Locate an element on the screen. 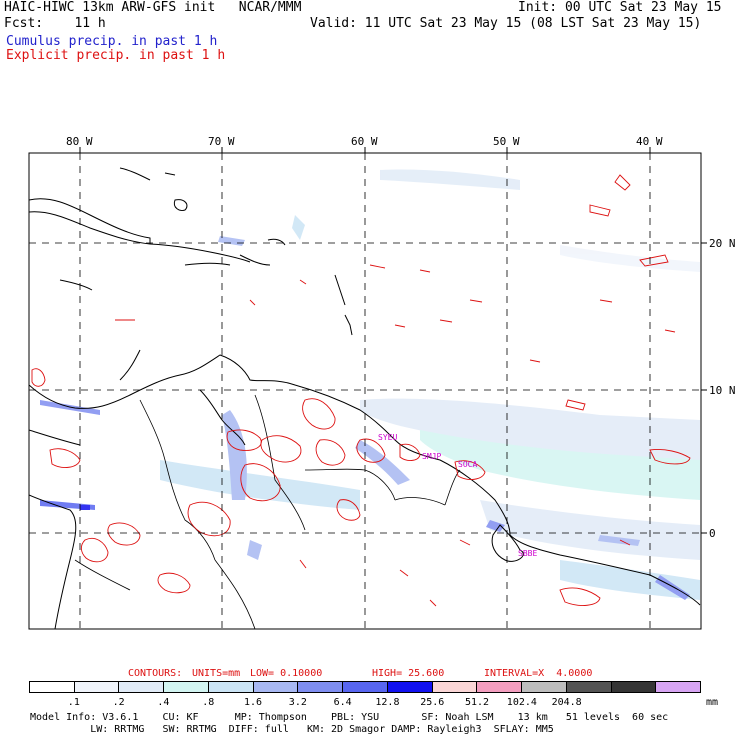 Image resolution: width=740 pixels, height=740 pixels. forecast-label: Fcst: 11 h is located at coordinates (55, 23).